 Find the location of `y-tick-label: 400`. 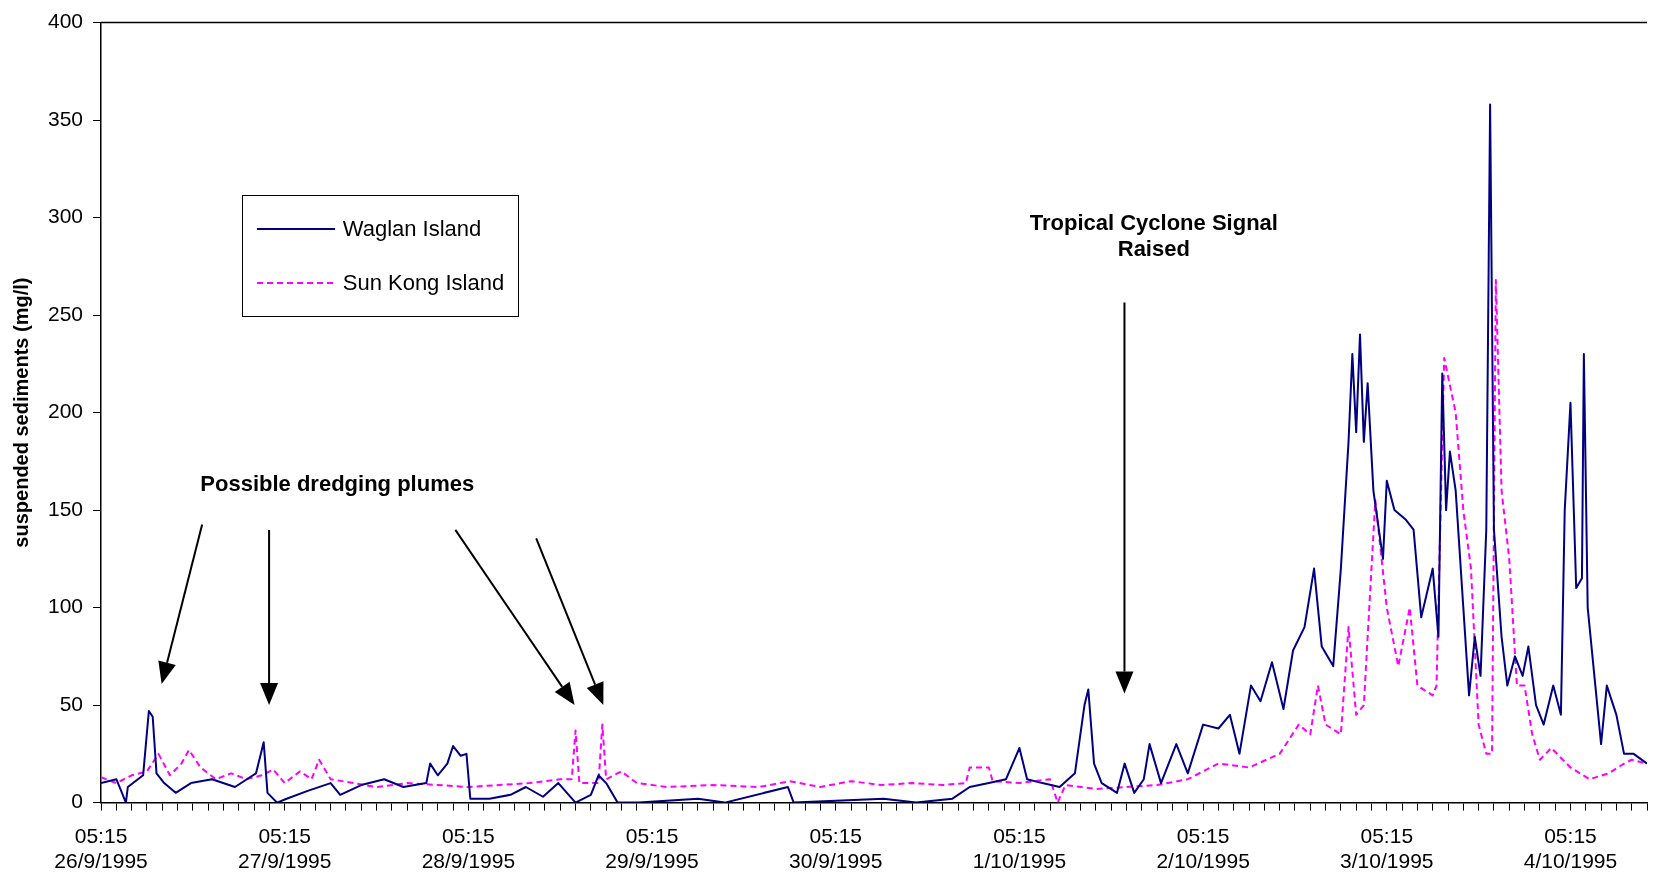

y-tick-label: 400 is located at coordinates (65, 21).